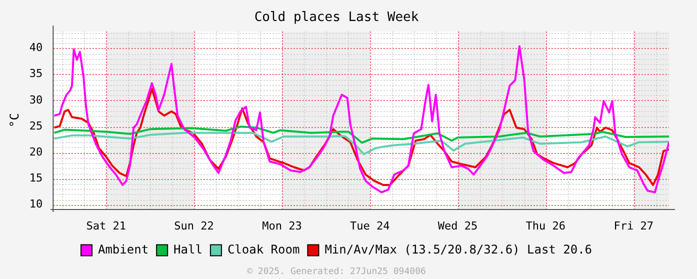 The image size is (697, 279). I want to click on x-tick-label: Fri 27, so click(634, 225).